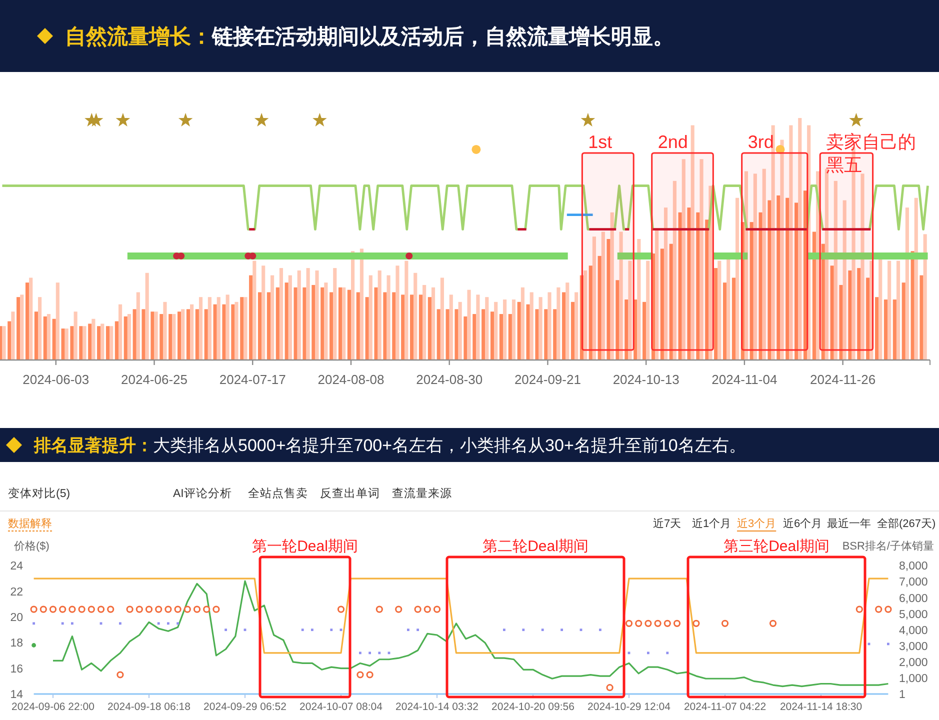  Describe the element at coordinates (756, 523) in the screenshot. I see `text: 近3个月` at that location.